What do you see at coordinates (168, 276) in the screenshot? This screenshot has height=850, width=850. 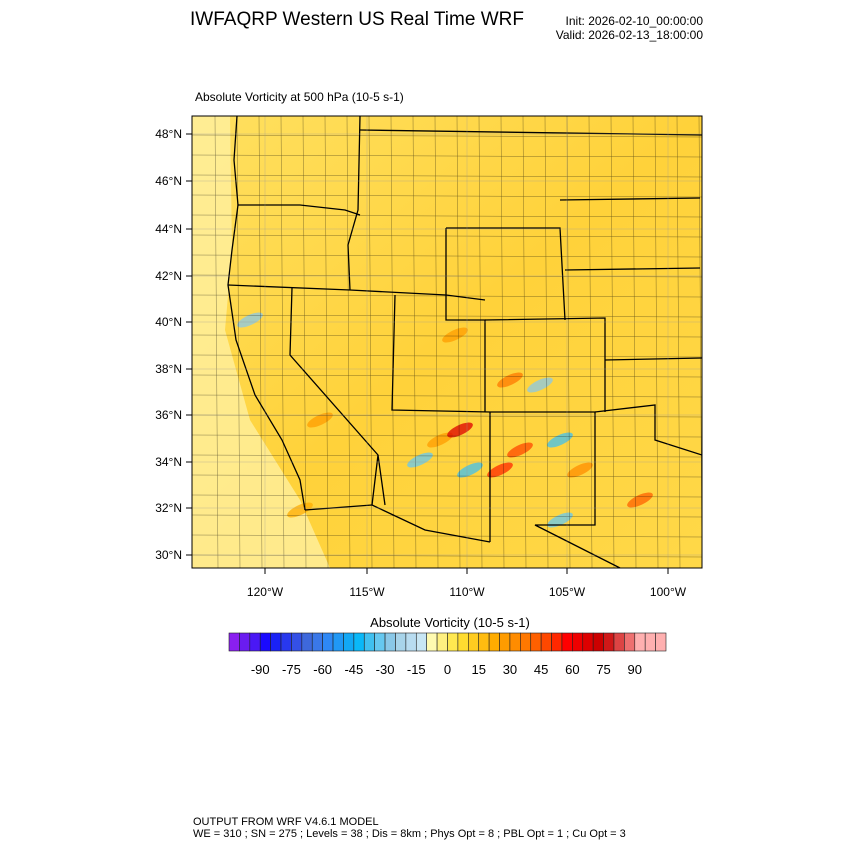 I see `lat-label: 42°N` at bounding box center [168, 276].